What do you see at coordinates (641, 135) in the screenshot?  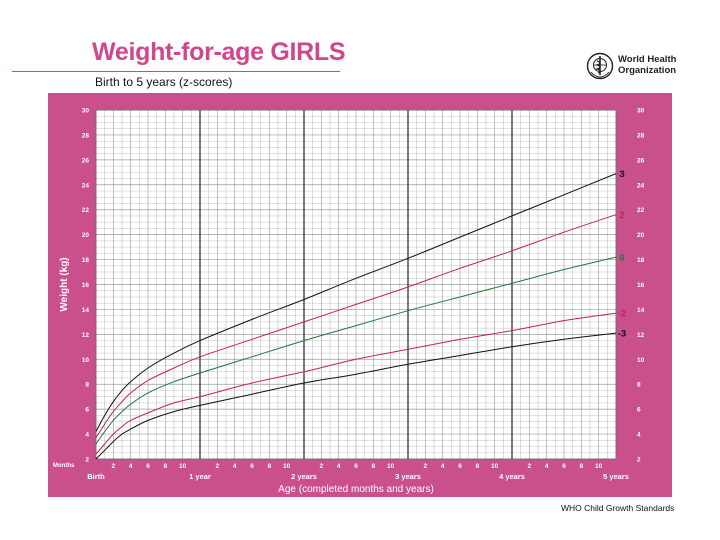 I see `y-tick-label-right: 28` at bounding box center [641, 135].